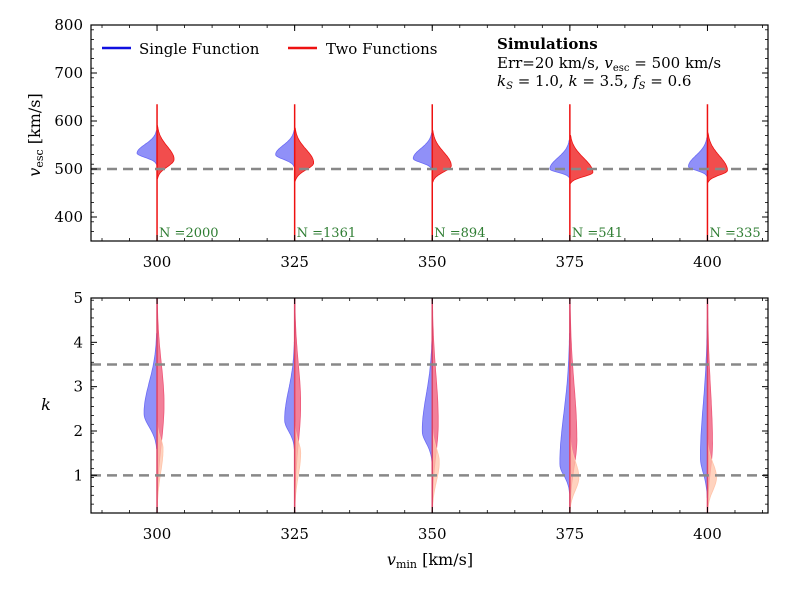 The image size is (789, 592). I want to click on y-tick-label: 800, so click(68, 25).